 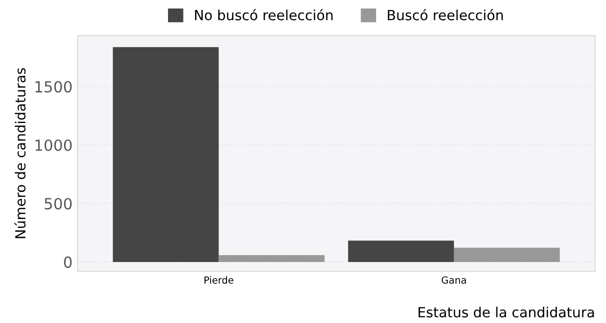 I want to click on legend-label: No buscó reelección, so click(x=264, y=14).